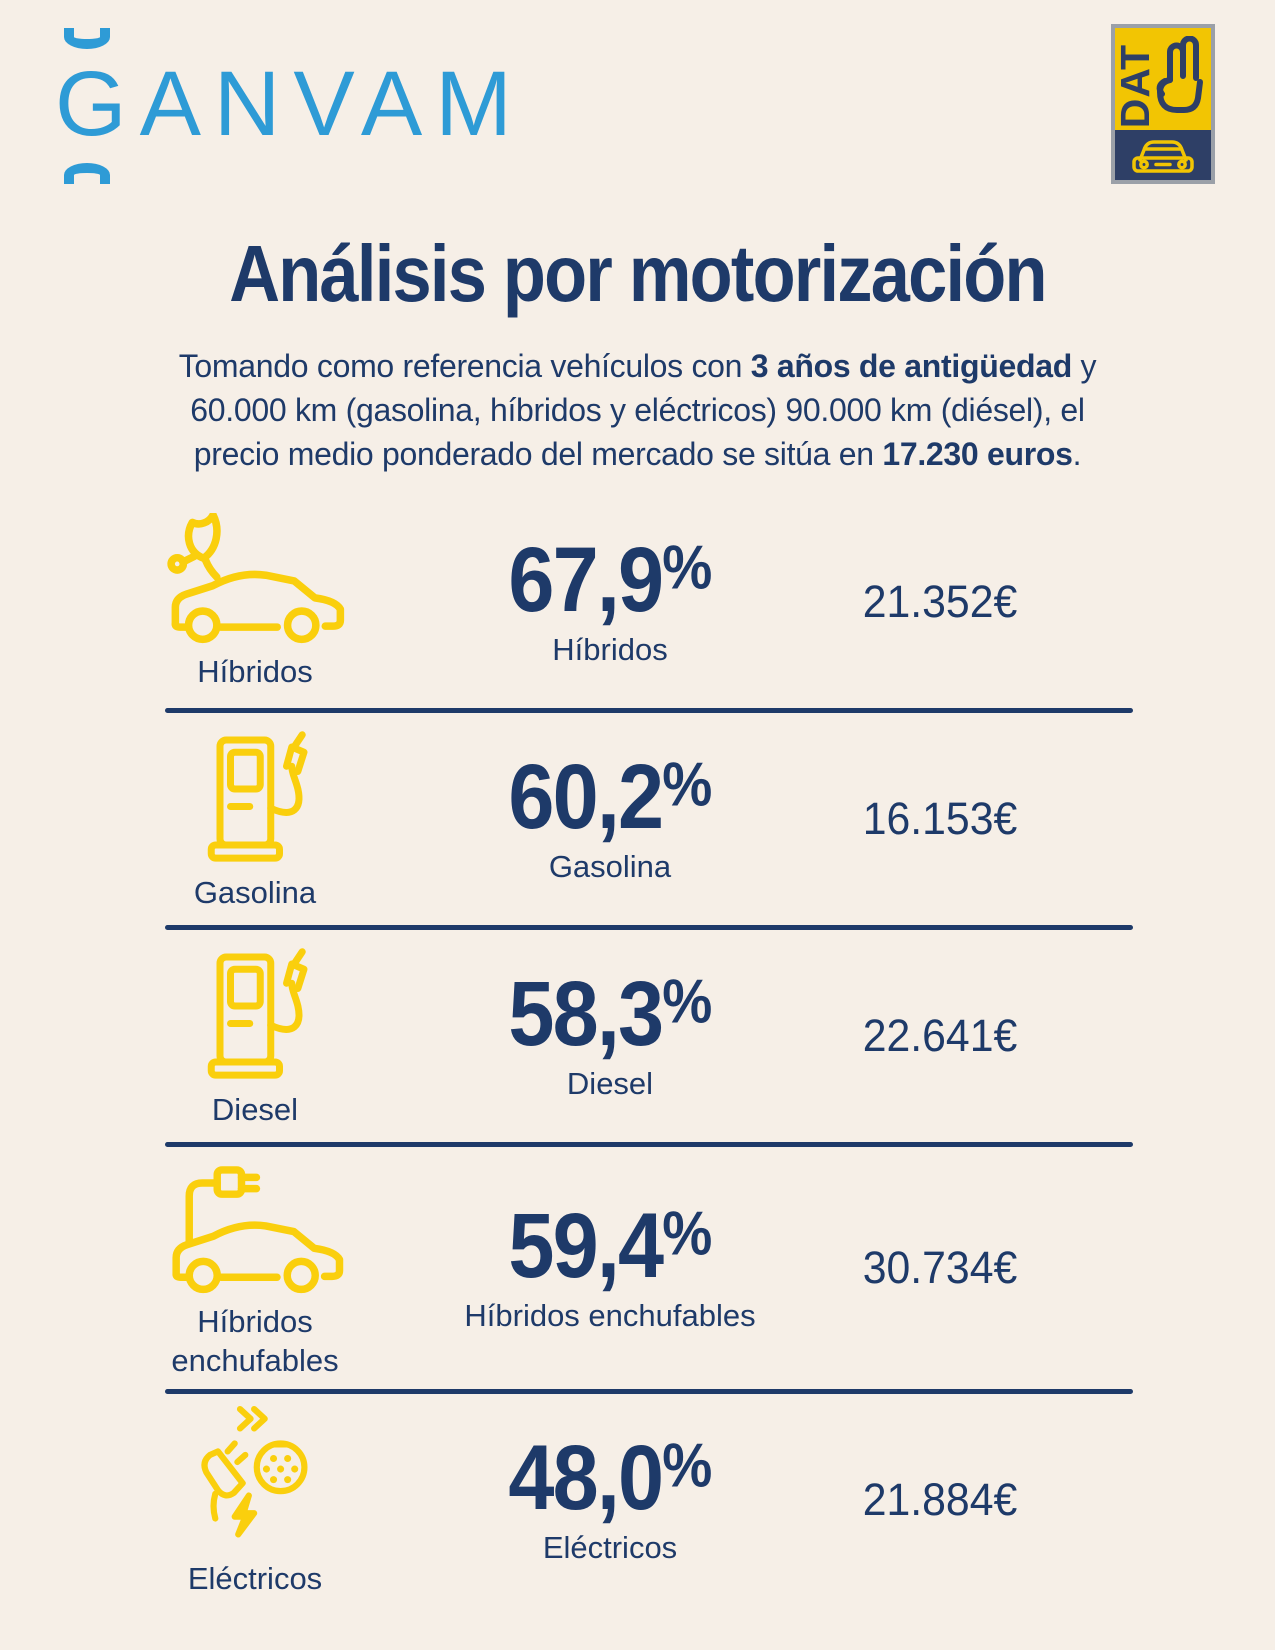 The image size is (1275, 1650). What do you see at coordinates (610, 1315) in the screenshot?
I see `row-hibridos-enchufables-percent-label: Híbridos enchufables` at bounding box center [610, 1315].